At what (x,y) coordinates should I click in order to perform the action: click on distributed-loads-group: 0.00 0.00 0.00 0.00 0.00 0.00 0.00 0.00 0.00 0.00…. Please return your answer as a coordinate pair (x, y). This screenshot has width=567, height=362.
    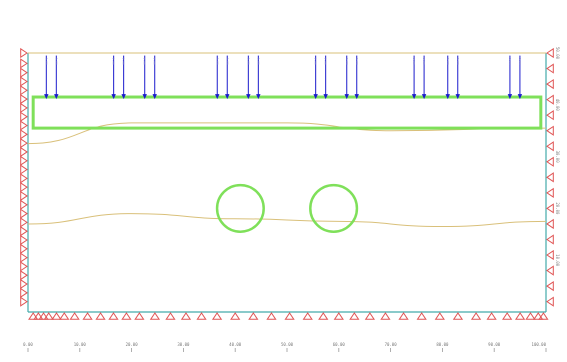
    Looking at the image, I should click on (283, 77).